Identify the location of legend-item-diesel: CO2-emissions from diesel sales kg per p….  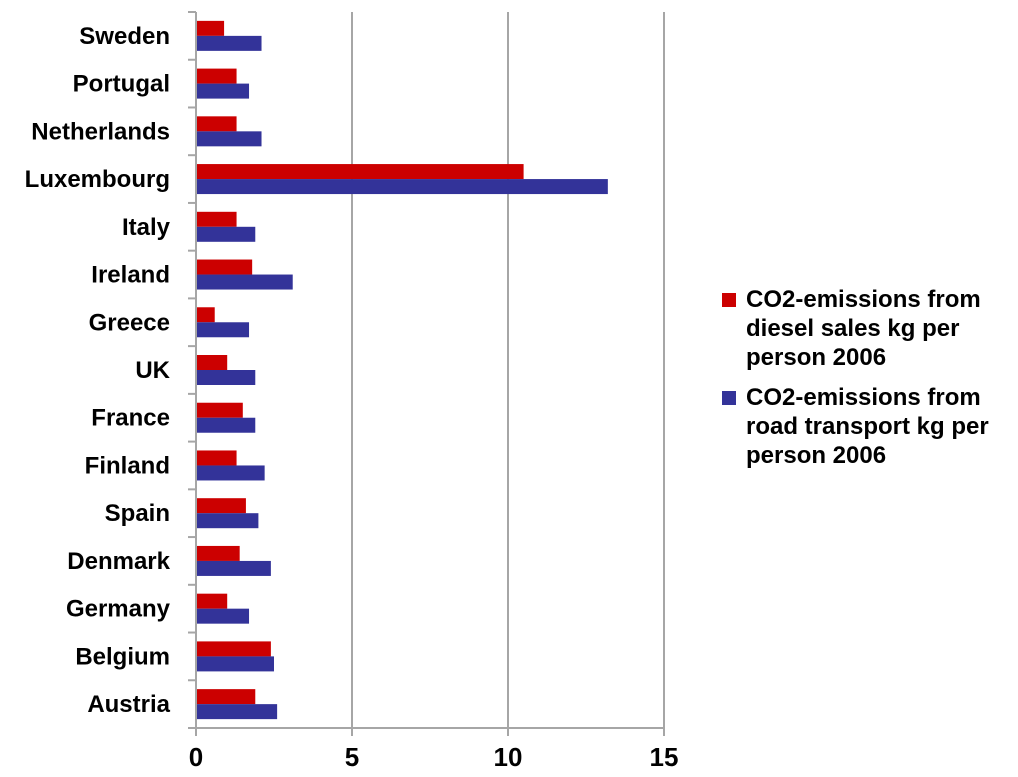
(867, 329).